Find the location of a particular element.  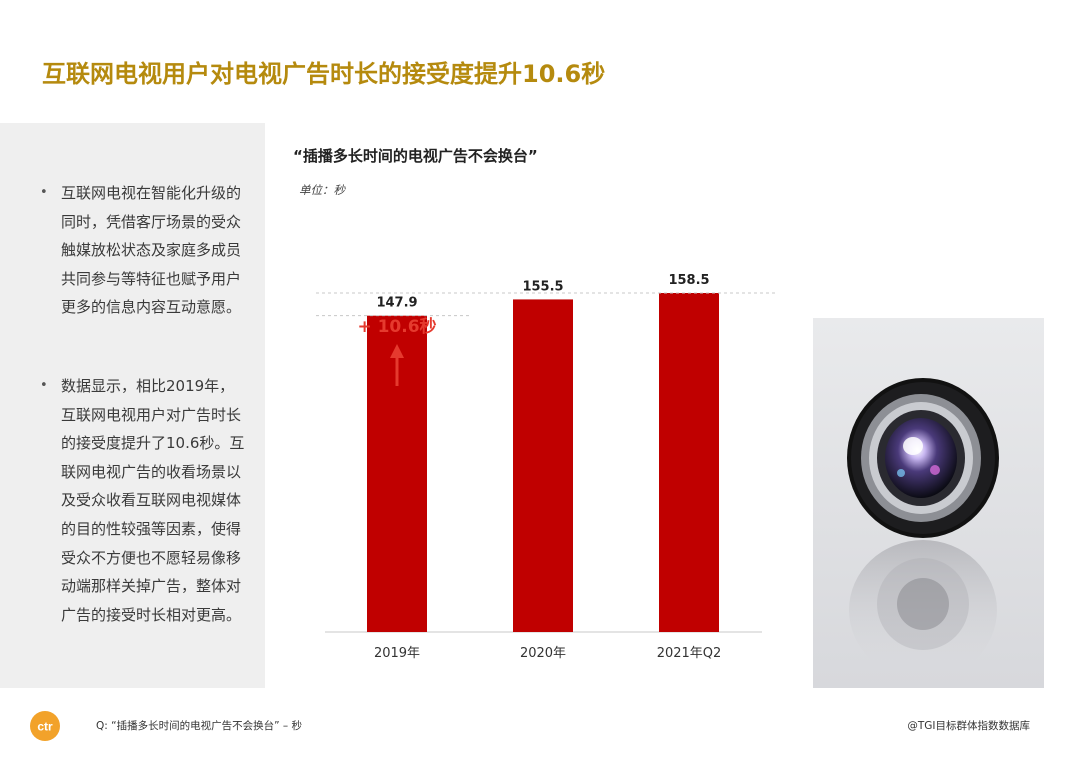

bar-value-label: 155.5 is located at coordinates (542, 286).